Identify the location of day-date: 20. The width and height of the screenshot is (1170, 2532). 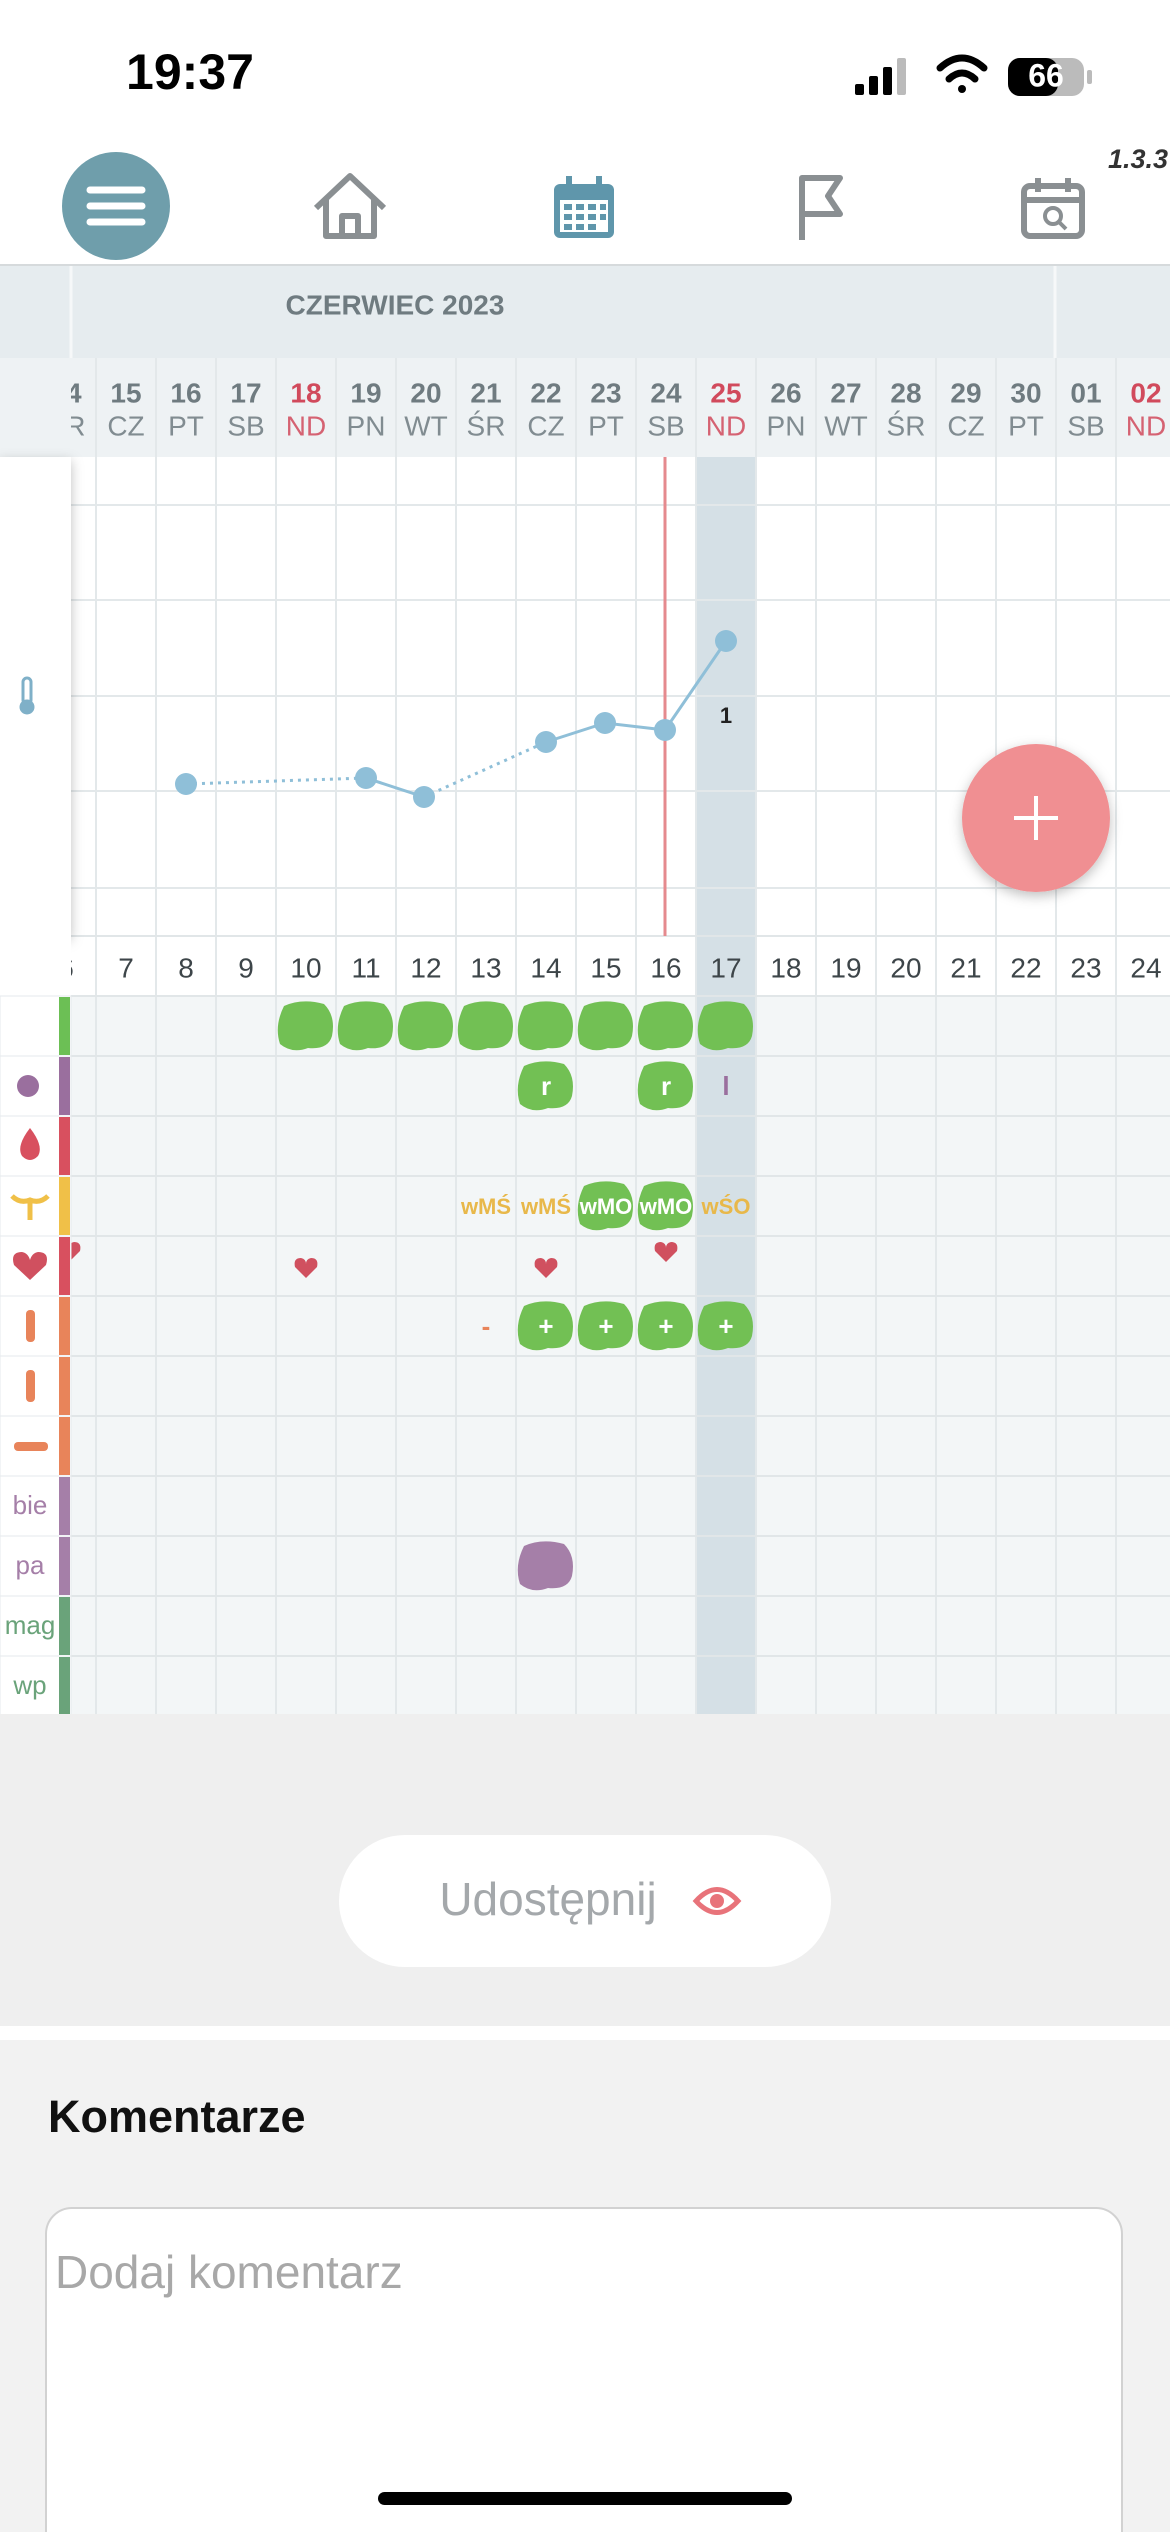
(425, 392).